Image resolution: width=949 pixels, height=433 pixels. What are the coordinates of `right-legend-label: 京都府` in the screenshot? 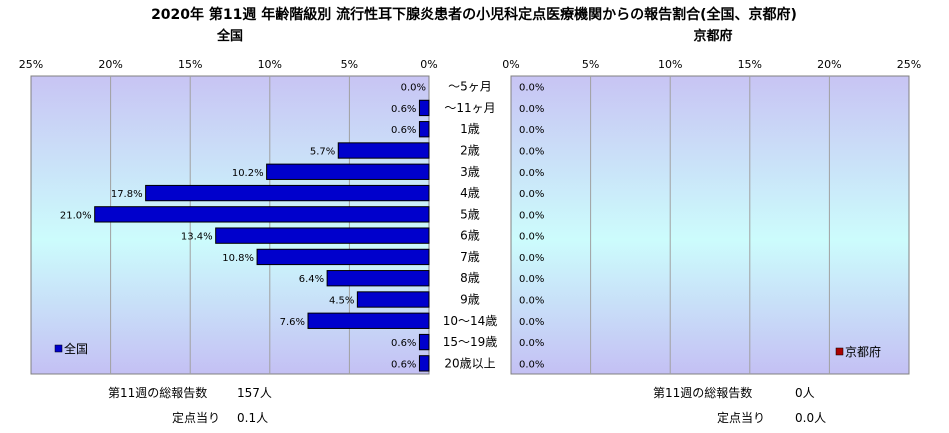 It's located at (863, 351).